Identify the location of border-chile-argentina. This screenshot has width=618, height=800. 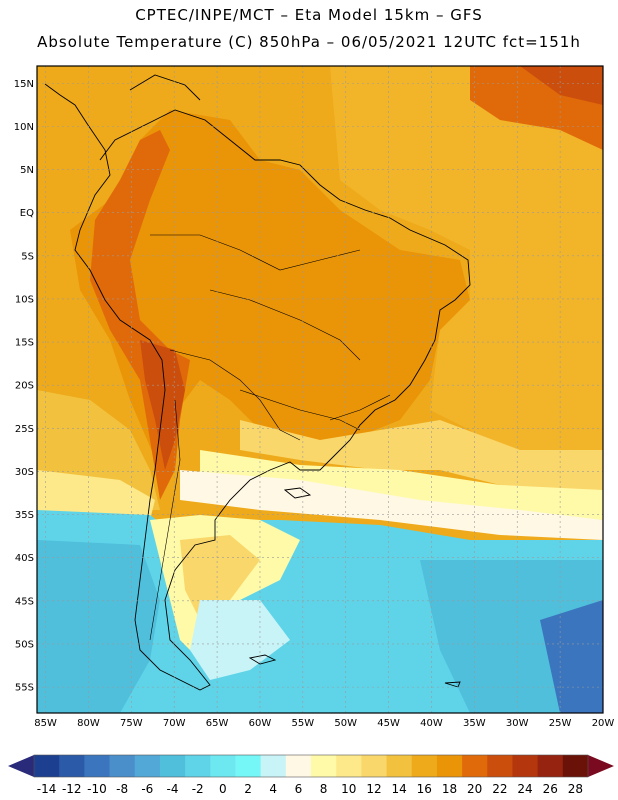
(165, 520).